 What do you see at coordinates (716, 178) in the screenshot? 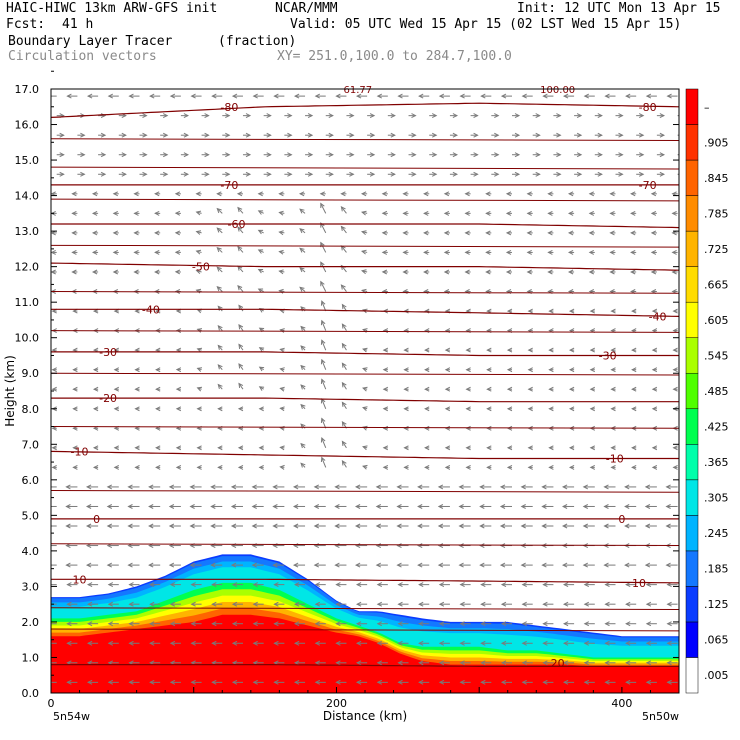
I see `colorbar-label: .845` at bounding box center [716, 178].